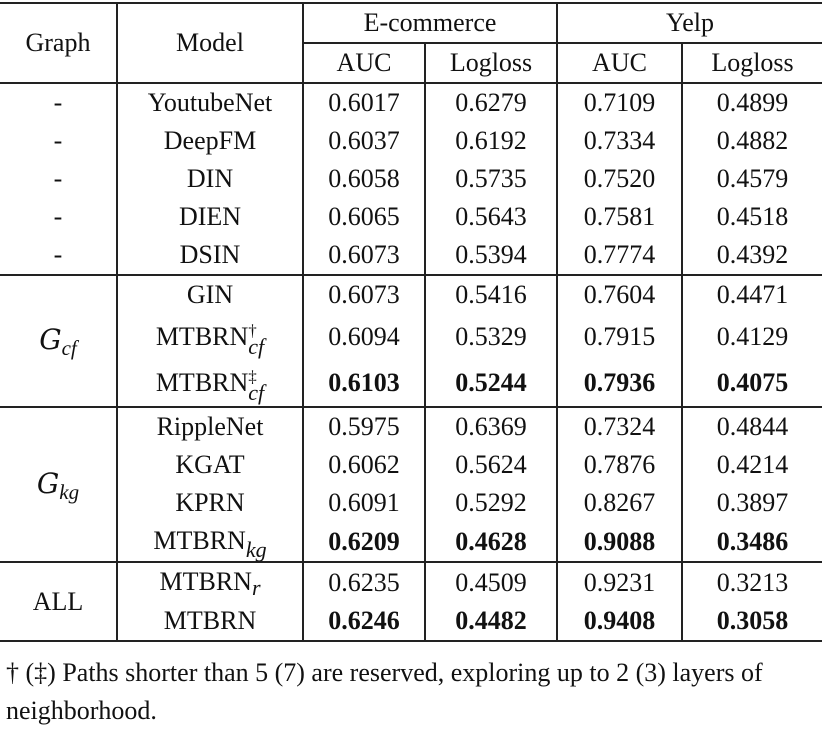  What do you see at coordinates (209, 426) in the screenshot?
I see `model-cell: RippleNet` at bounding box center [209, 426].